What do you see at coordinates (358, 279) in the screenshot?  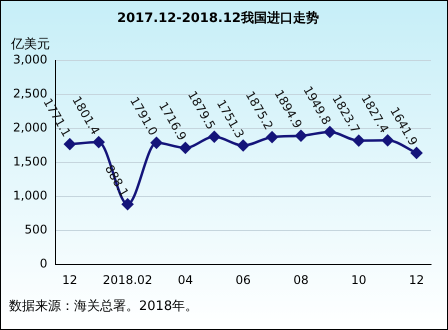 I see `x-tick-label: 10` at bounding box center [358, 279].